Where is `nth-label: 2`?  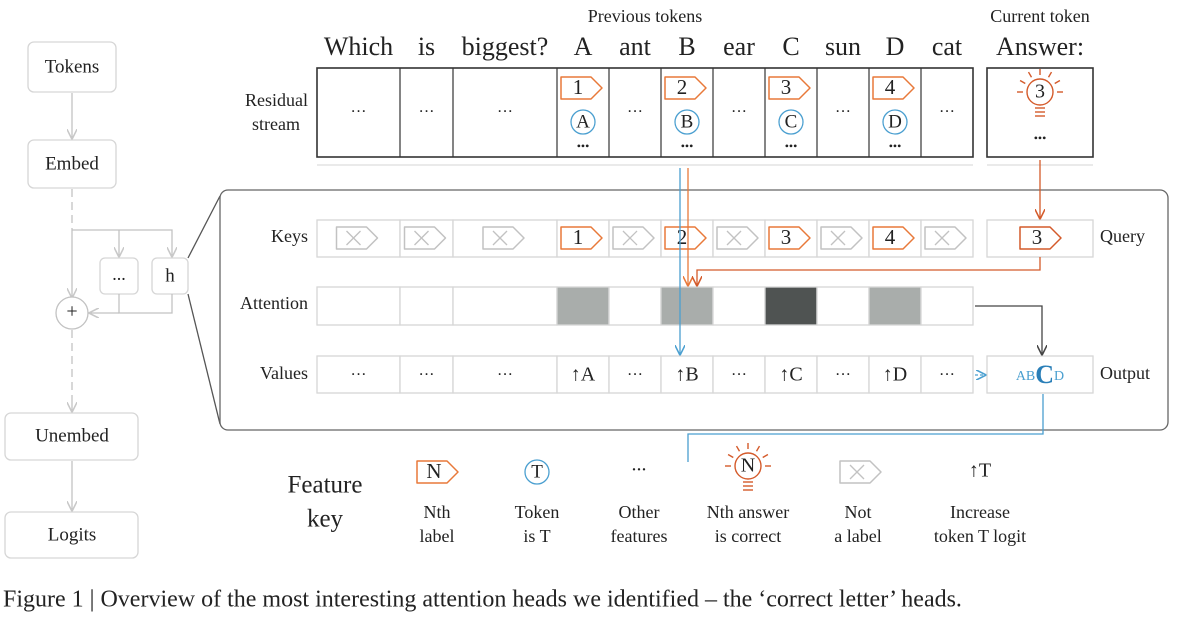 nth-label: 2 is located at coordinates (682, 87).